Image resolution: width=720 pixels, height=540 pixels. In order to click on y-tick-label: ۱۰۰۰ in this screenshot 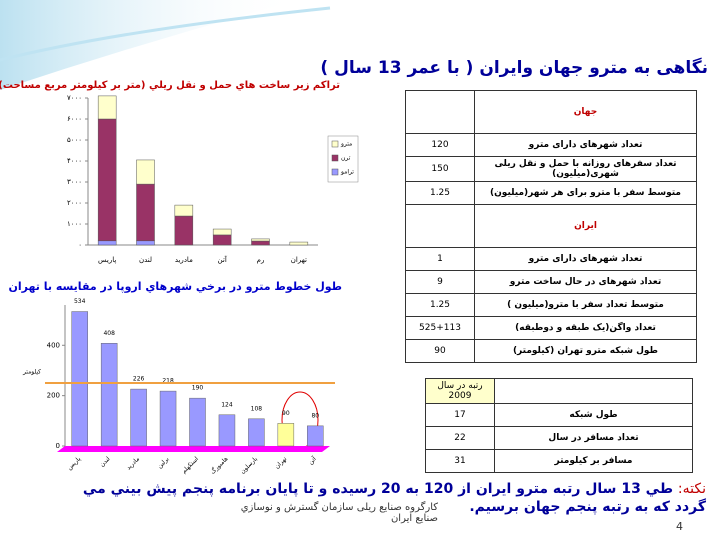, I will do `click(74, 224)`.